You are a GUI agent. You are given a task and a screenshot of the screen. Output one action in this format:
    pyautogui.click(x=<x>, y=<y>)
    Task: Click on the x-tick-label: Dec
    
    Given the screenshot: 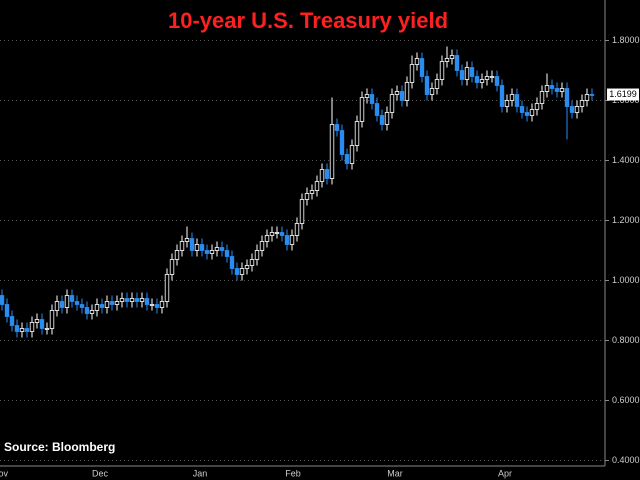 What is the action you would take?
    pyautogui.click(x=100, y=473)
    